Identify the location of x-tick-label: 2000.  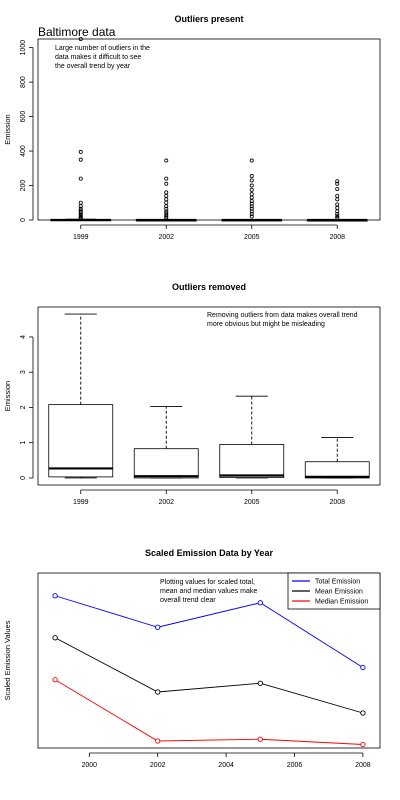
(90, 765).